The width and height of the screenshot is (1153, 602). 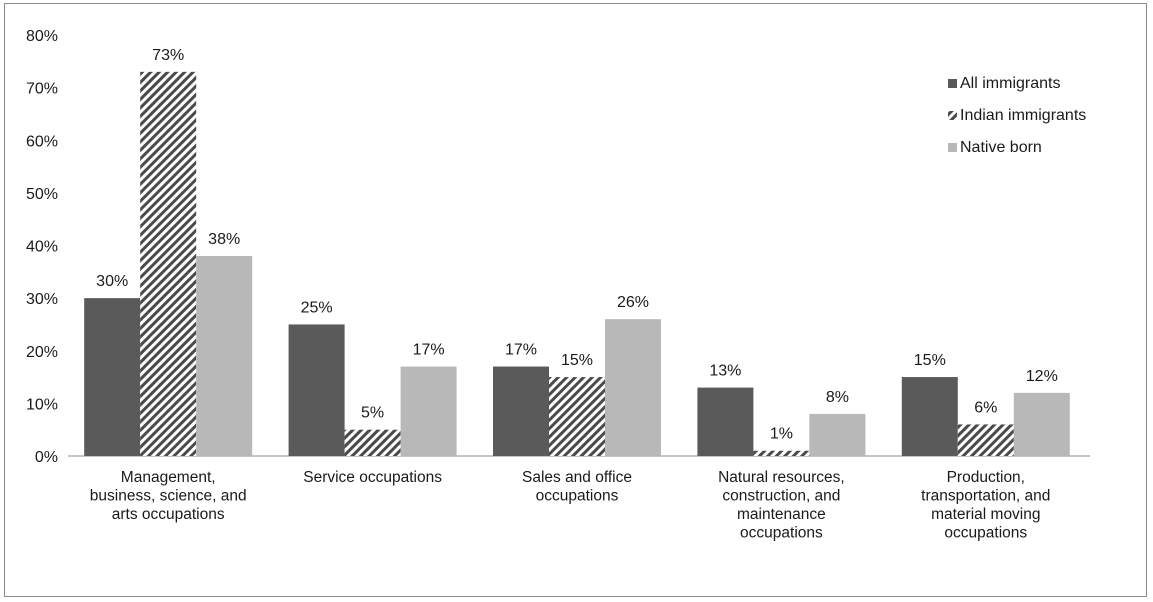 What do you see at coordinates (42, 247) in the screenshot?
I see `y-tick-label: 40%` at bounding box center [42, 247].